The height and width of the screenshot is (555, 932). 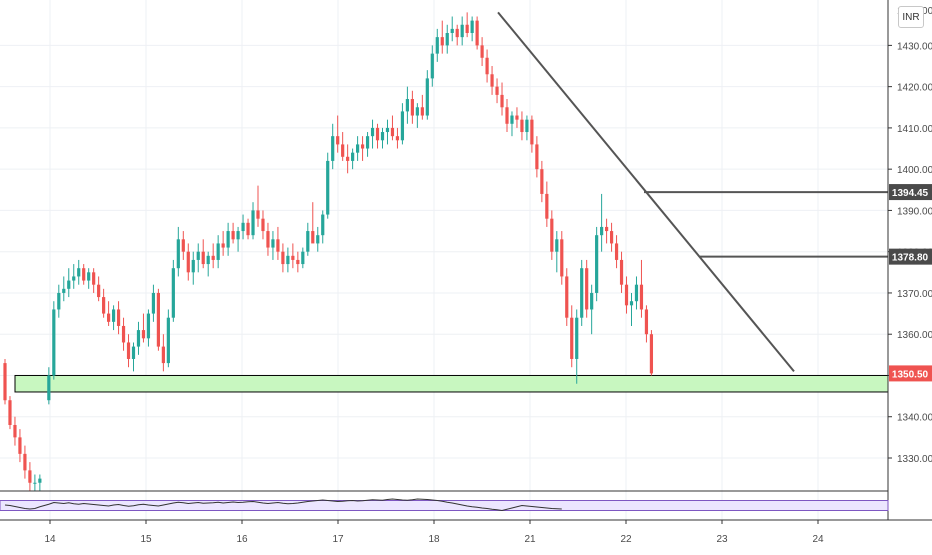 I want to click on price-tick-label: 1410.00, so click(x=914, y=129).